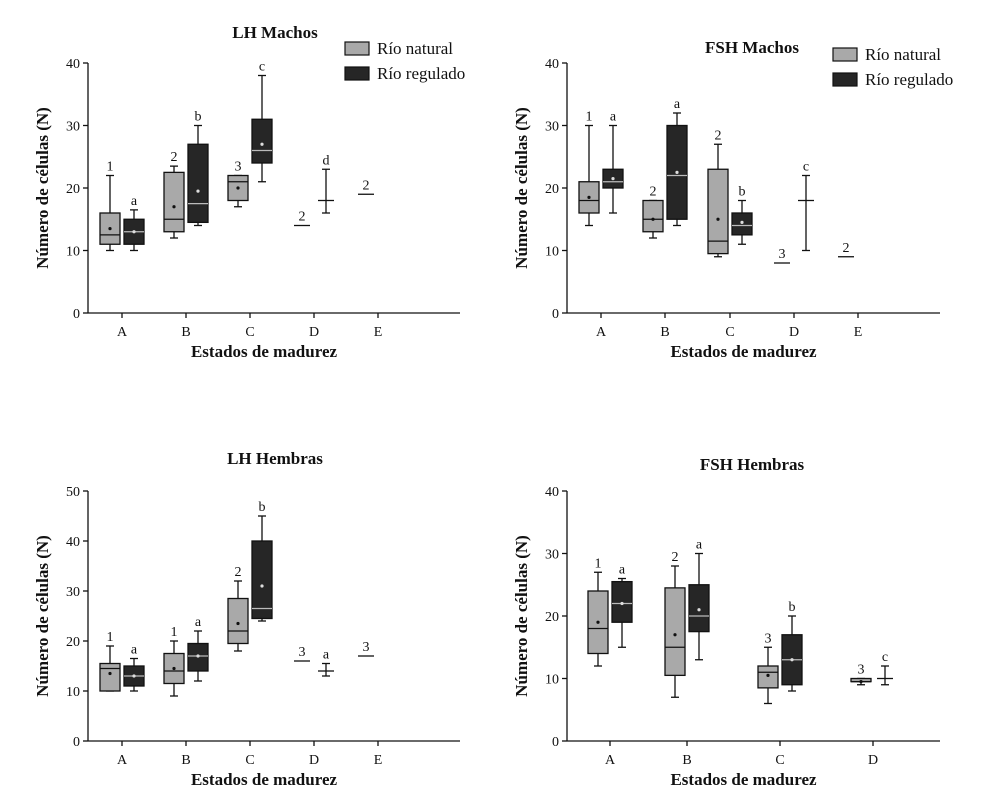  What do you see at coordinates (552, 555) in the screenshot?
I see `y-tick-label: 30` at bounding box center [552, 555].